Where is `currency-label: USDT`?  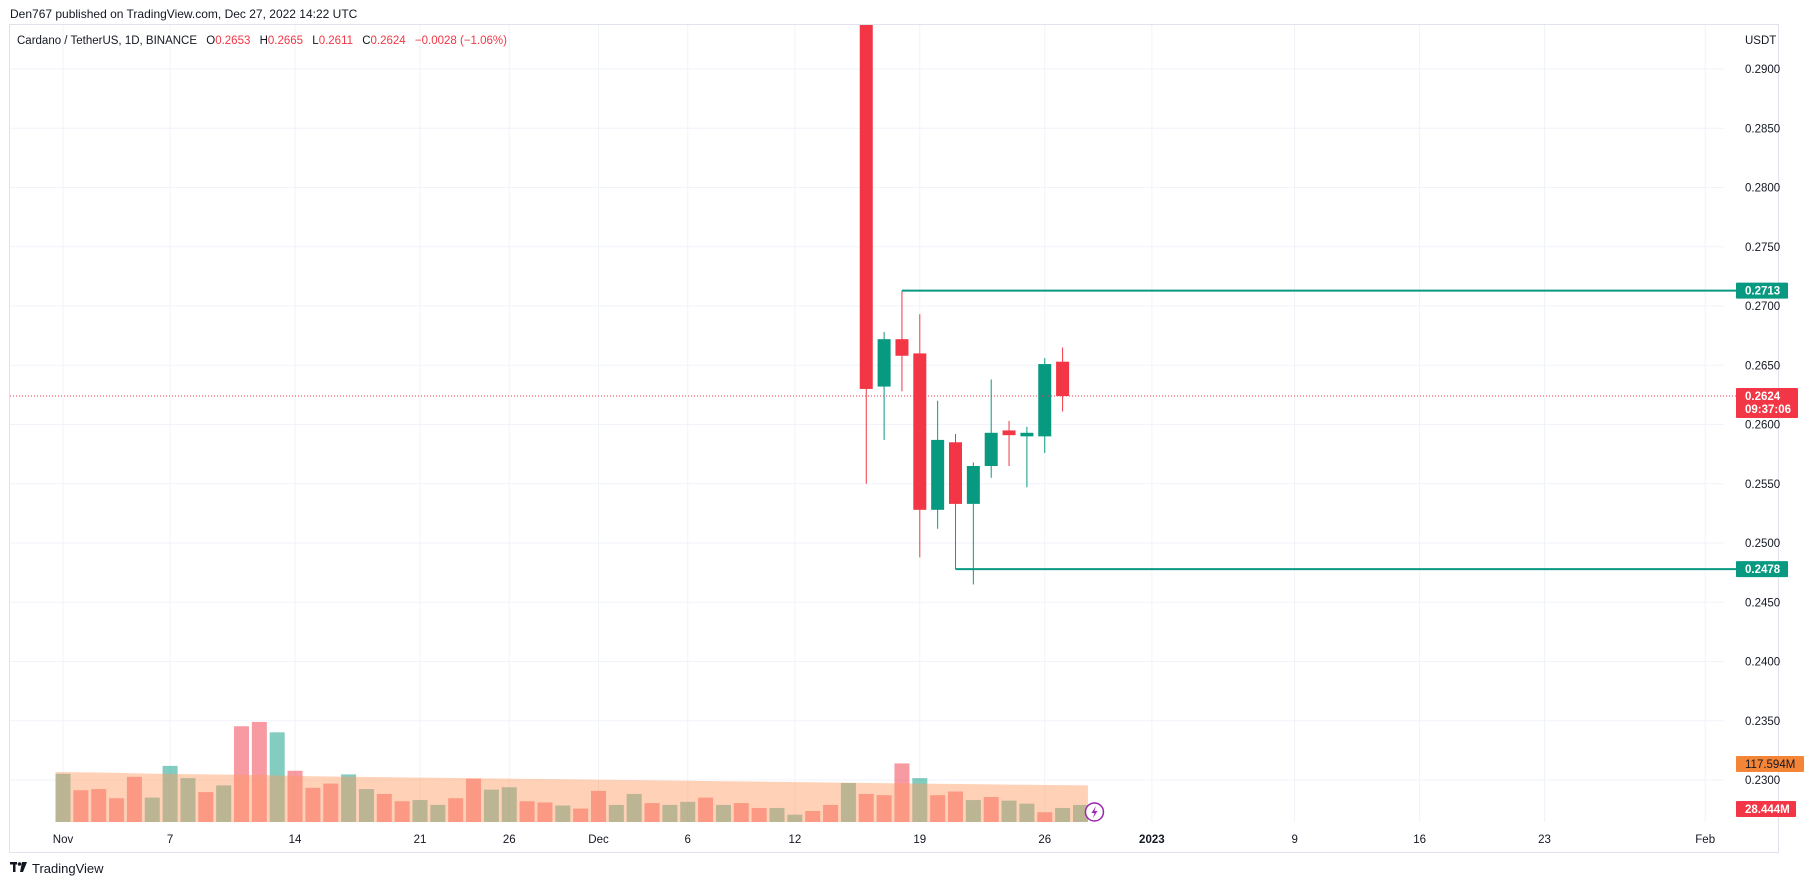 currency-label: USDT is located at coordinates (1760, 41).